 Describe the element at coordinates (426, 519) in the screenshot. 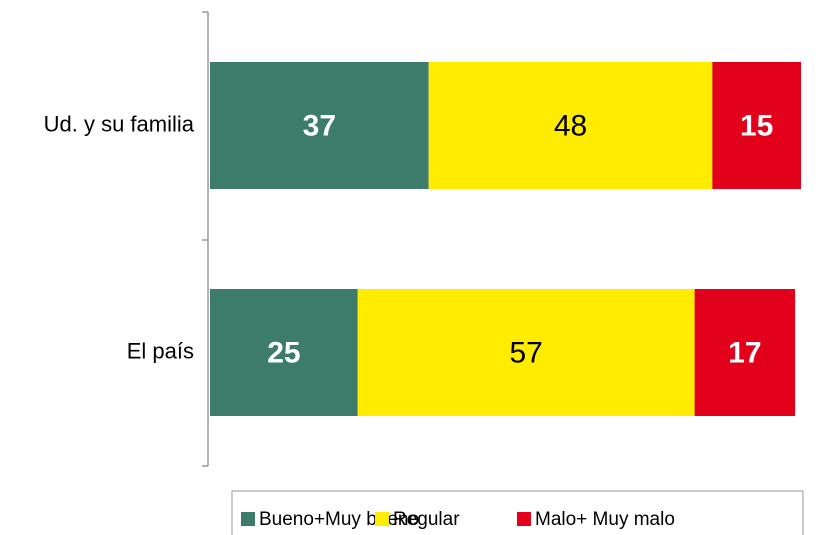

I see `legend-label: Regular` at that location.